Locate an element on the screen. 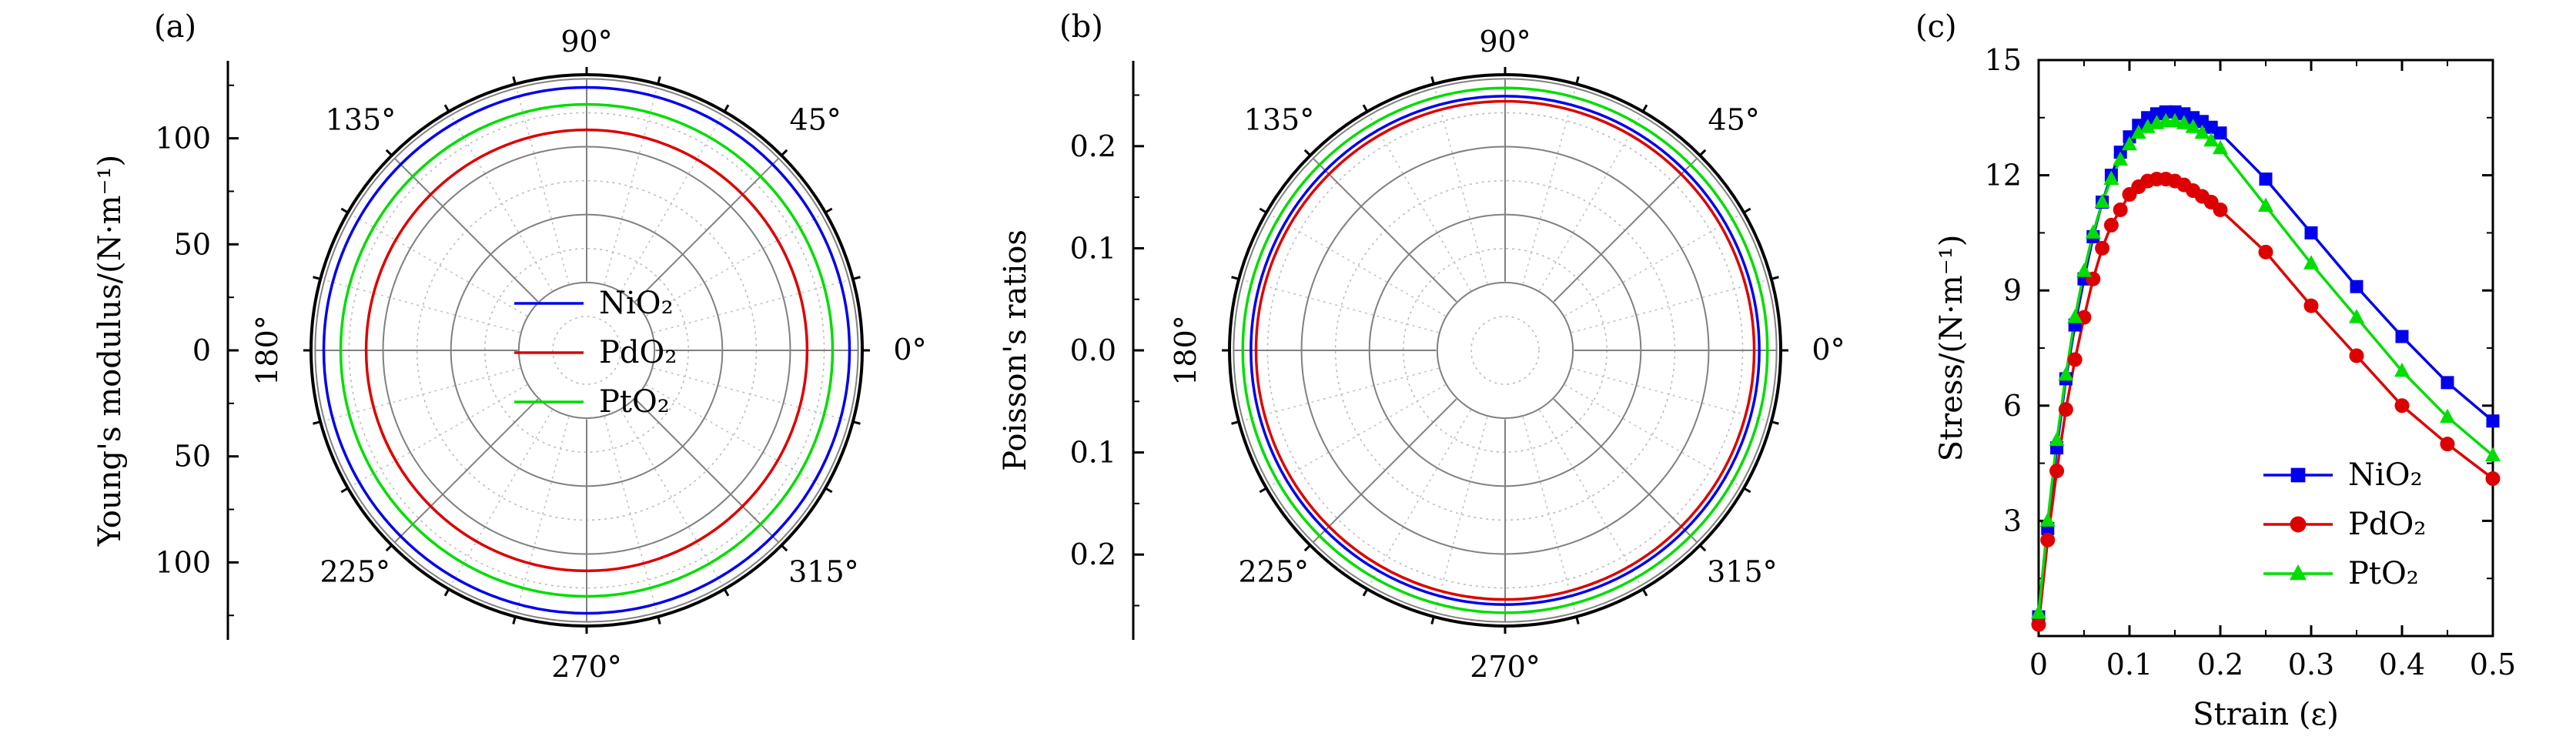  y-tick-label: 9 is located at coordinates (2012, 290).